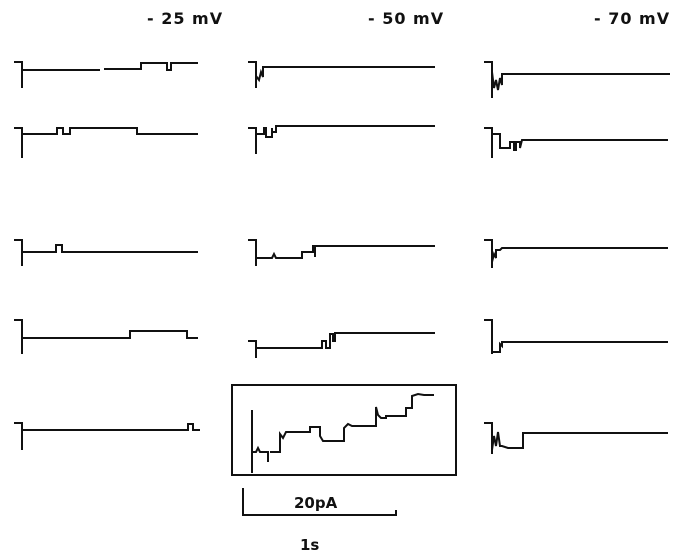 The width and height of the screenshot is (690, 558). I want to click on scale-bar-time-label: 1s, so click(310, 545).